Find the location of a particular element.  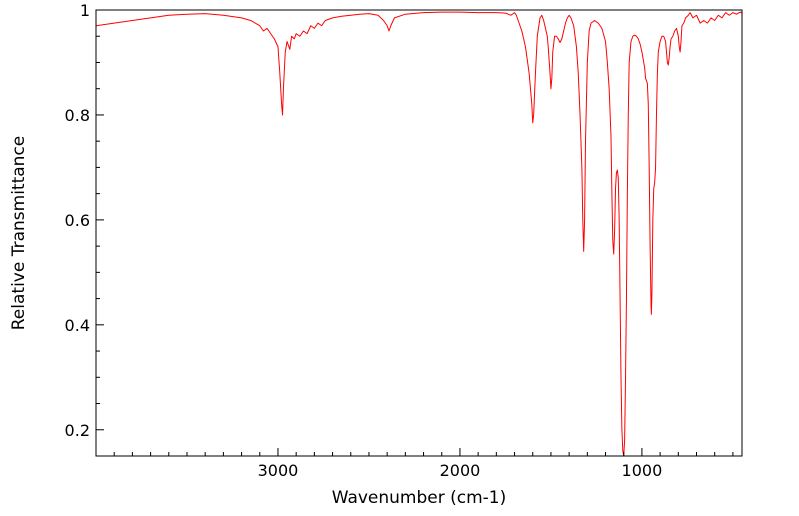

x-tick-label: 1000 is located at coordinates (642, 470).